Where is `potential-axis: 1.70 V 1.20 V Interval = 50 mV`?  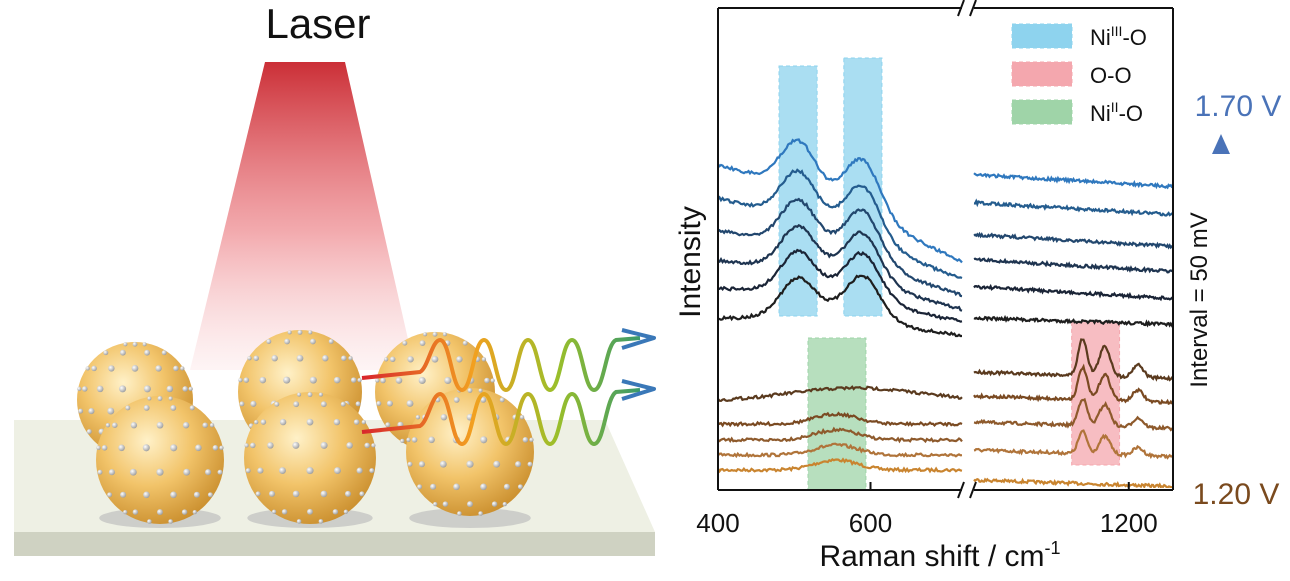 potential-axis: 1.70 V 1.20 V Interval = 50 mV is located at coordinates (1233, 300).